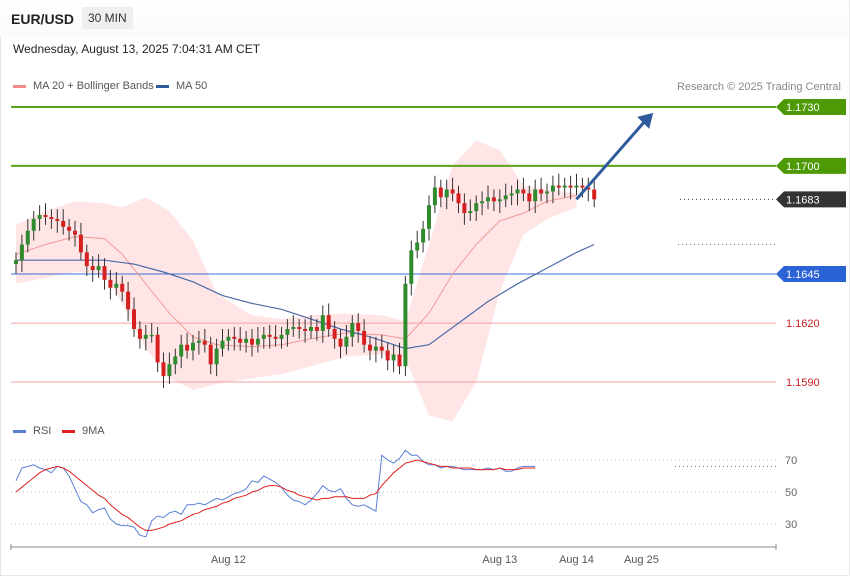 This screenshot has height=576, width=850. Describe the element at coordinates (803, 383) in the screenshot. I see `level-label-support-2: 1.1590` at that location.